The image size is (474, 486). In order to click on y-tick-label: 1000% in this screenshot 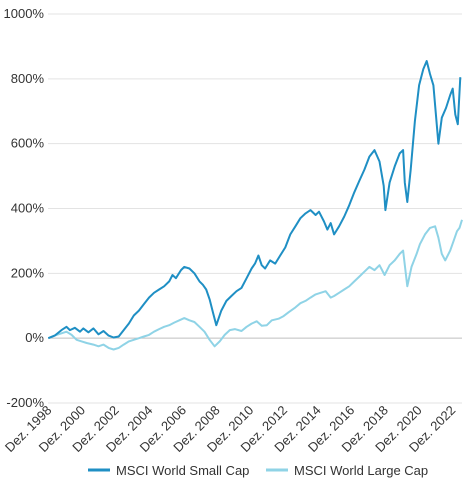, I will do `click(24, 13)`.